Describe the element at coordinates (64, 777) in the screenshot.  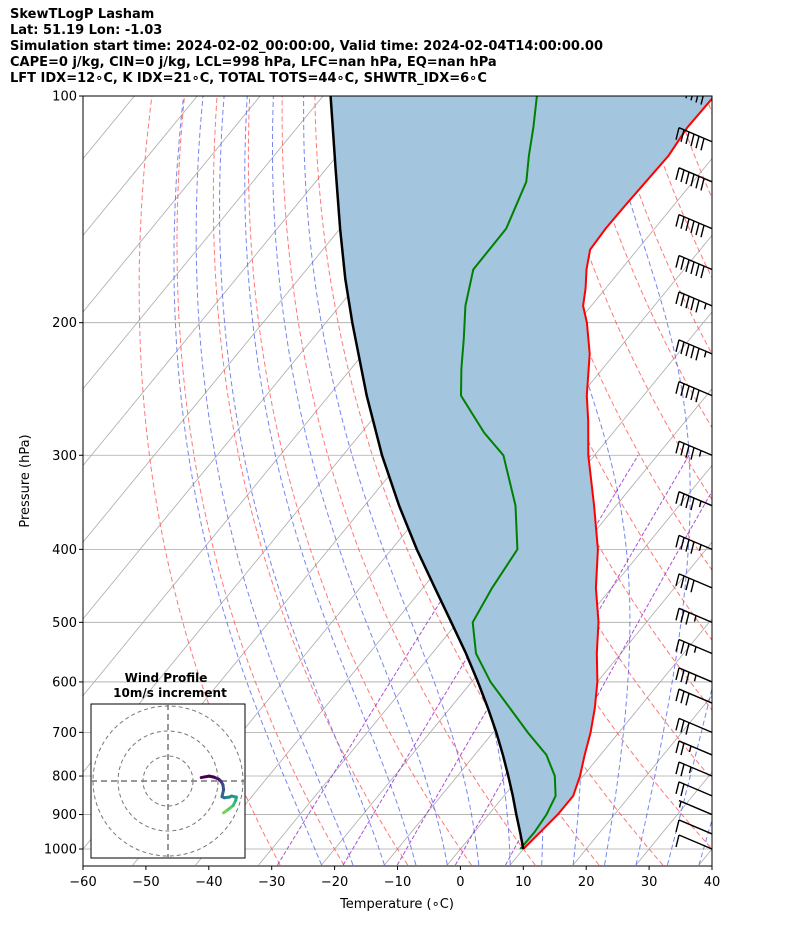
I see `y-tick-label: 800` at that location.